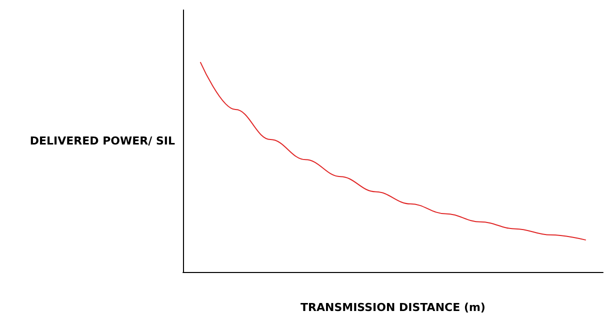 Image resolution: width=604 pixels, height=323 pixels. Describe the element at coordinates (393, 307) in the screenshot. I see `x-axis-title: TRANSMISSION DISTANCE (m)` at that location.